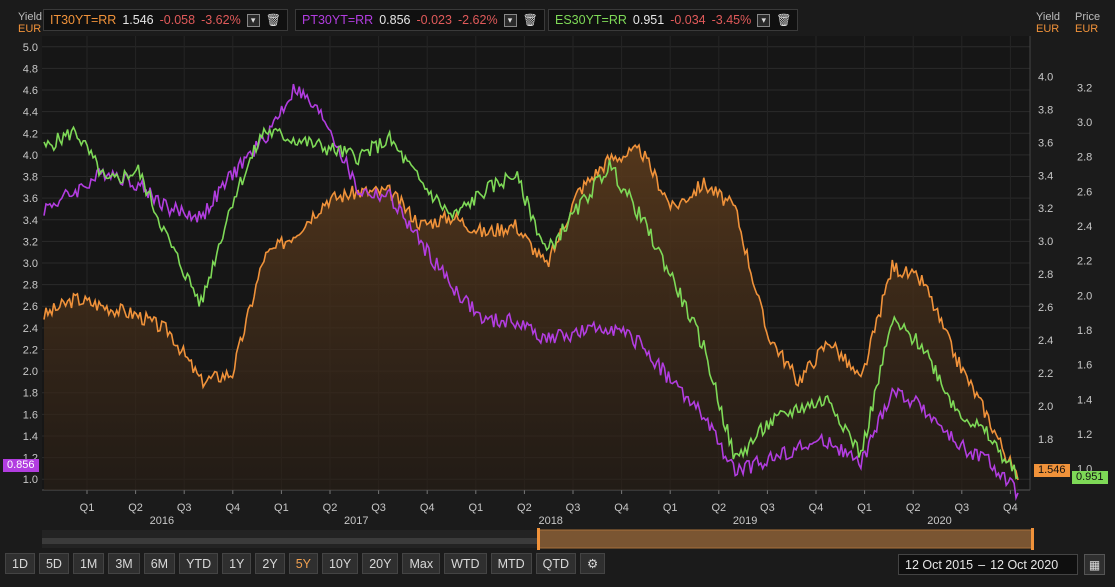 The height and width of the screenshot is (587, 1115). I want to click on right-axis-header: Price EUR, so click(1087, 23).